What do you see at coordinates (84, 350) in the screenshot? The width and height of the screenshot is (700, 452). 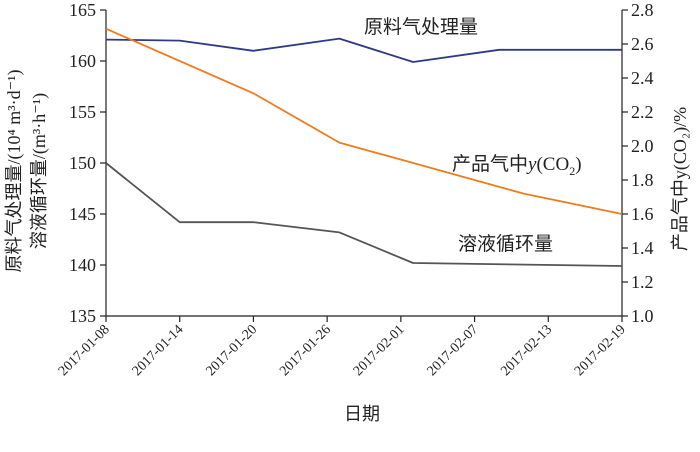 I see `x-tick-label: 2017-01-08` at bounding box center [84, 350].